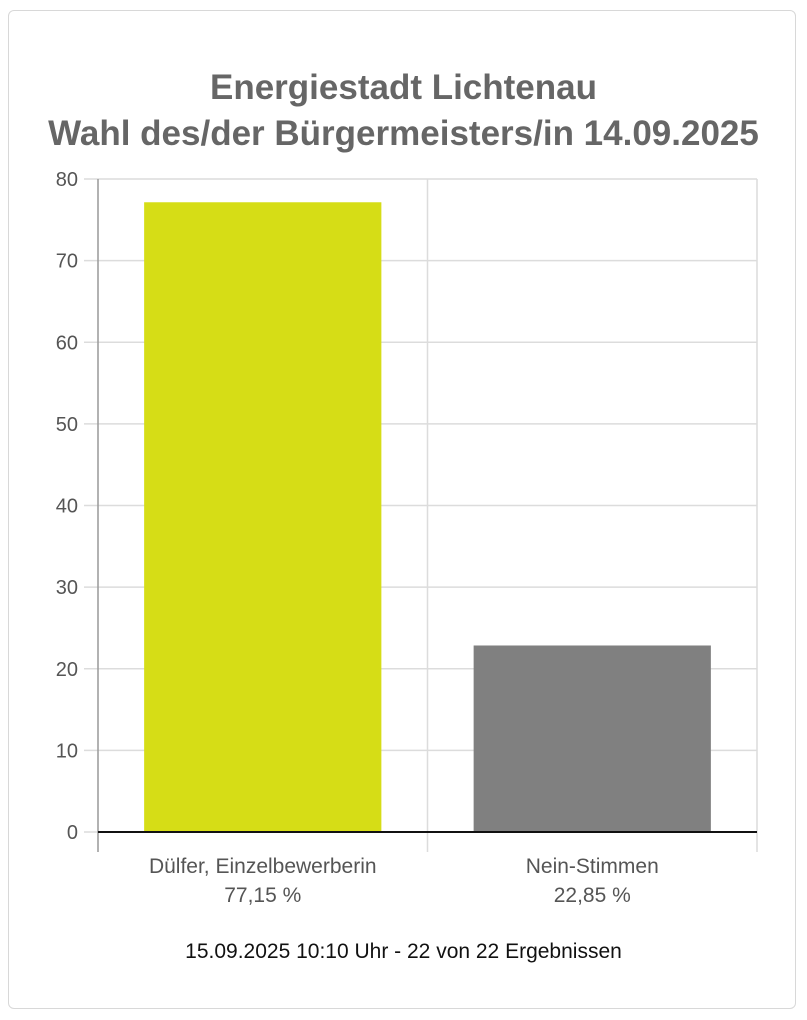  I want to click on x-value-label: 22,85 %, so click(592, 895).